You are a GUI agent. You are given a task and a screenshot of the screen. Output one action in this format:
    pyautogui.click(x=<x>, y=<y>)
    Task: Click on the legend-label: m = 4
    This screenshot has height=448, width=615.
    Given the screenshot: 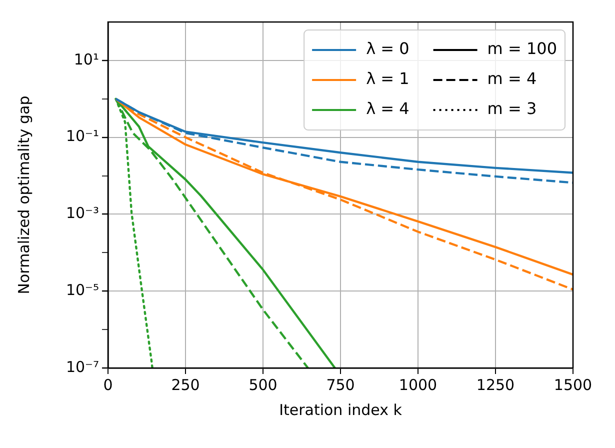 What is the action you would take?
    pyautogui.click(x=512, y=78)
    